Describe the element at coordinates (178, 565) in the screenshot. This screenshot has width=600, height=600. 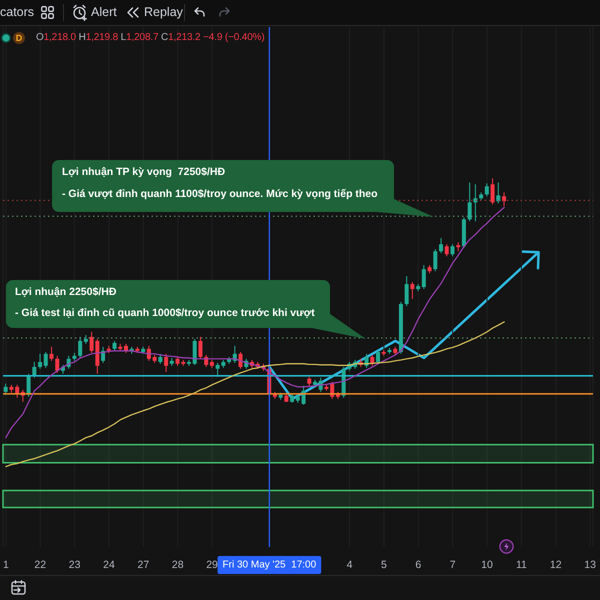
I see `x-tick-label: 28` at that location.